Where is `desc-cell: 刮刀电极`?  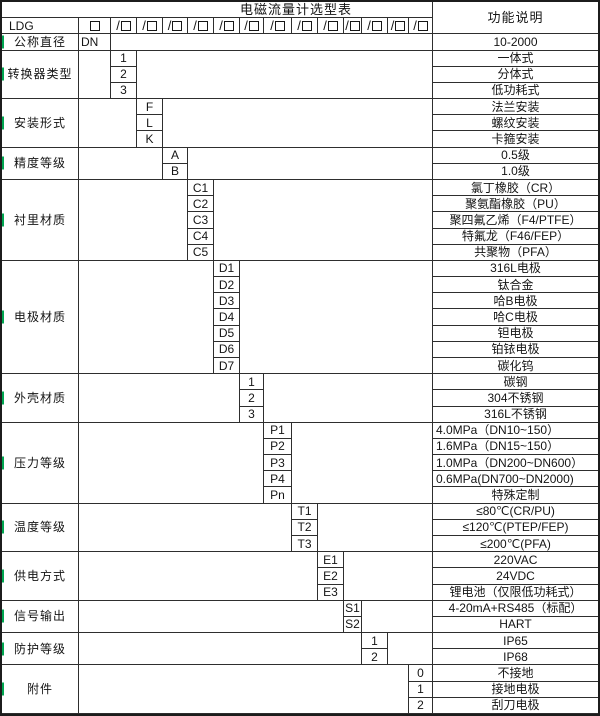
desc-cell: 刮刀电极 is located at coordinates (515, 706).